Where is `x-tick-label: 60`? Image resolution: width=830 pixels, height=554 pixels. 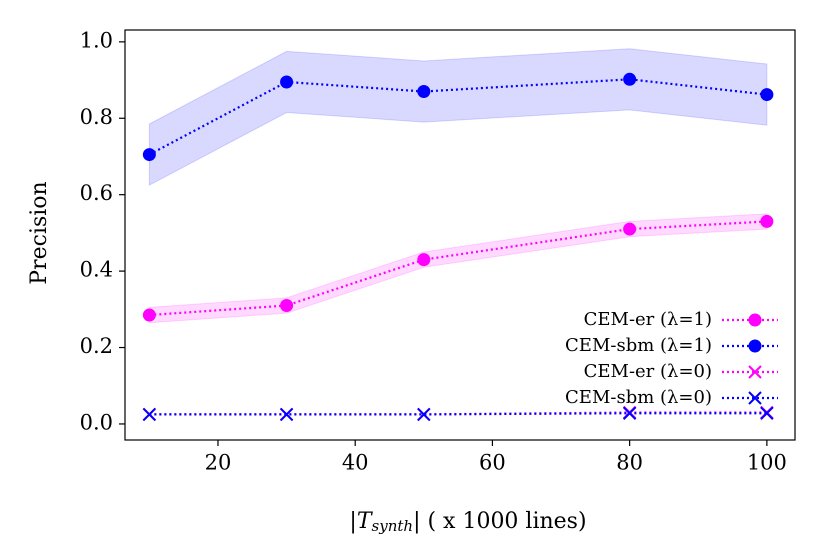
x-tick-label: 60 is located at coordinates (492, 463).